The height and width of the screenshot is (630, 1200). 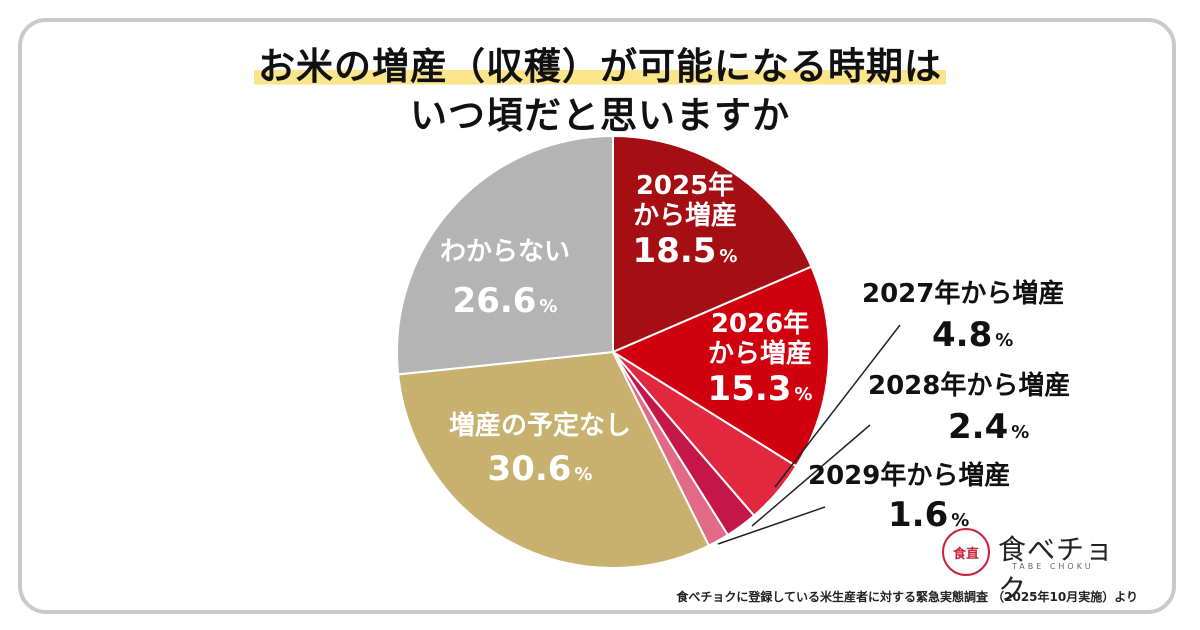 What do you see at coordinates (918, 514) in the screenshot?
I see `label-2029-value: 1.6` at bounding box center [918, 514].